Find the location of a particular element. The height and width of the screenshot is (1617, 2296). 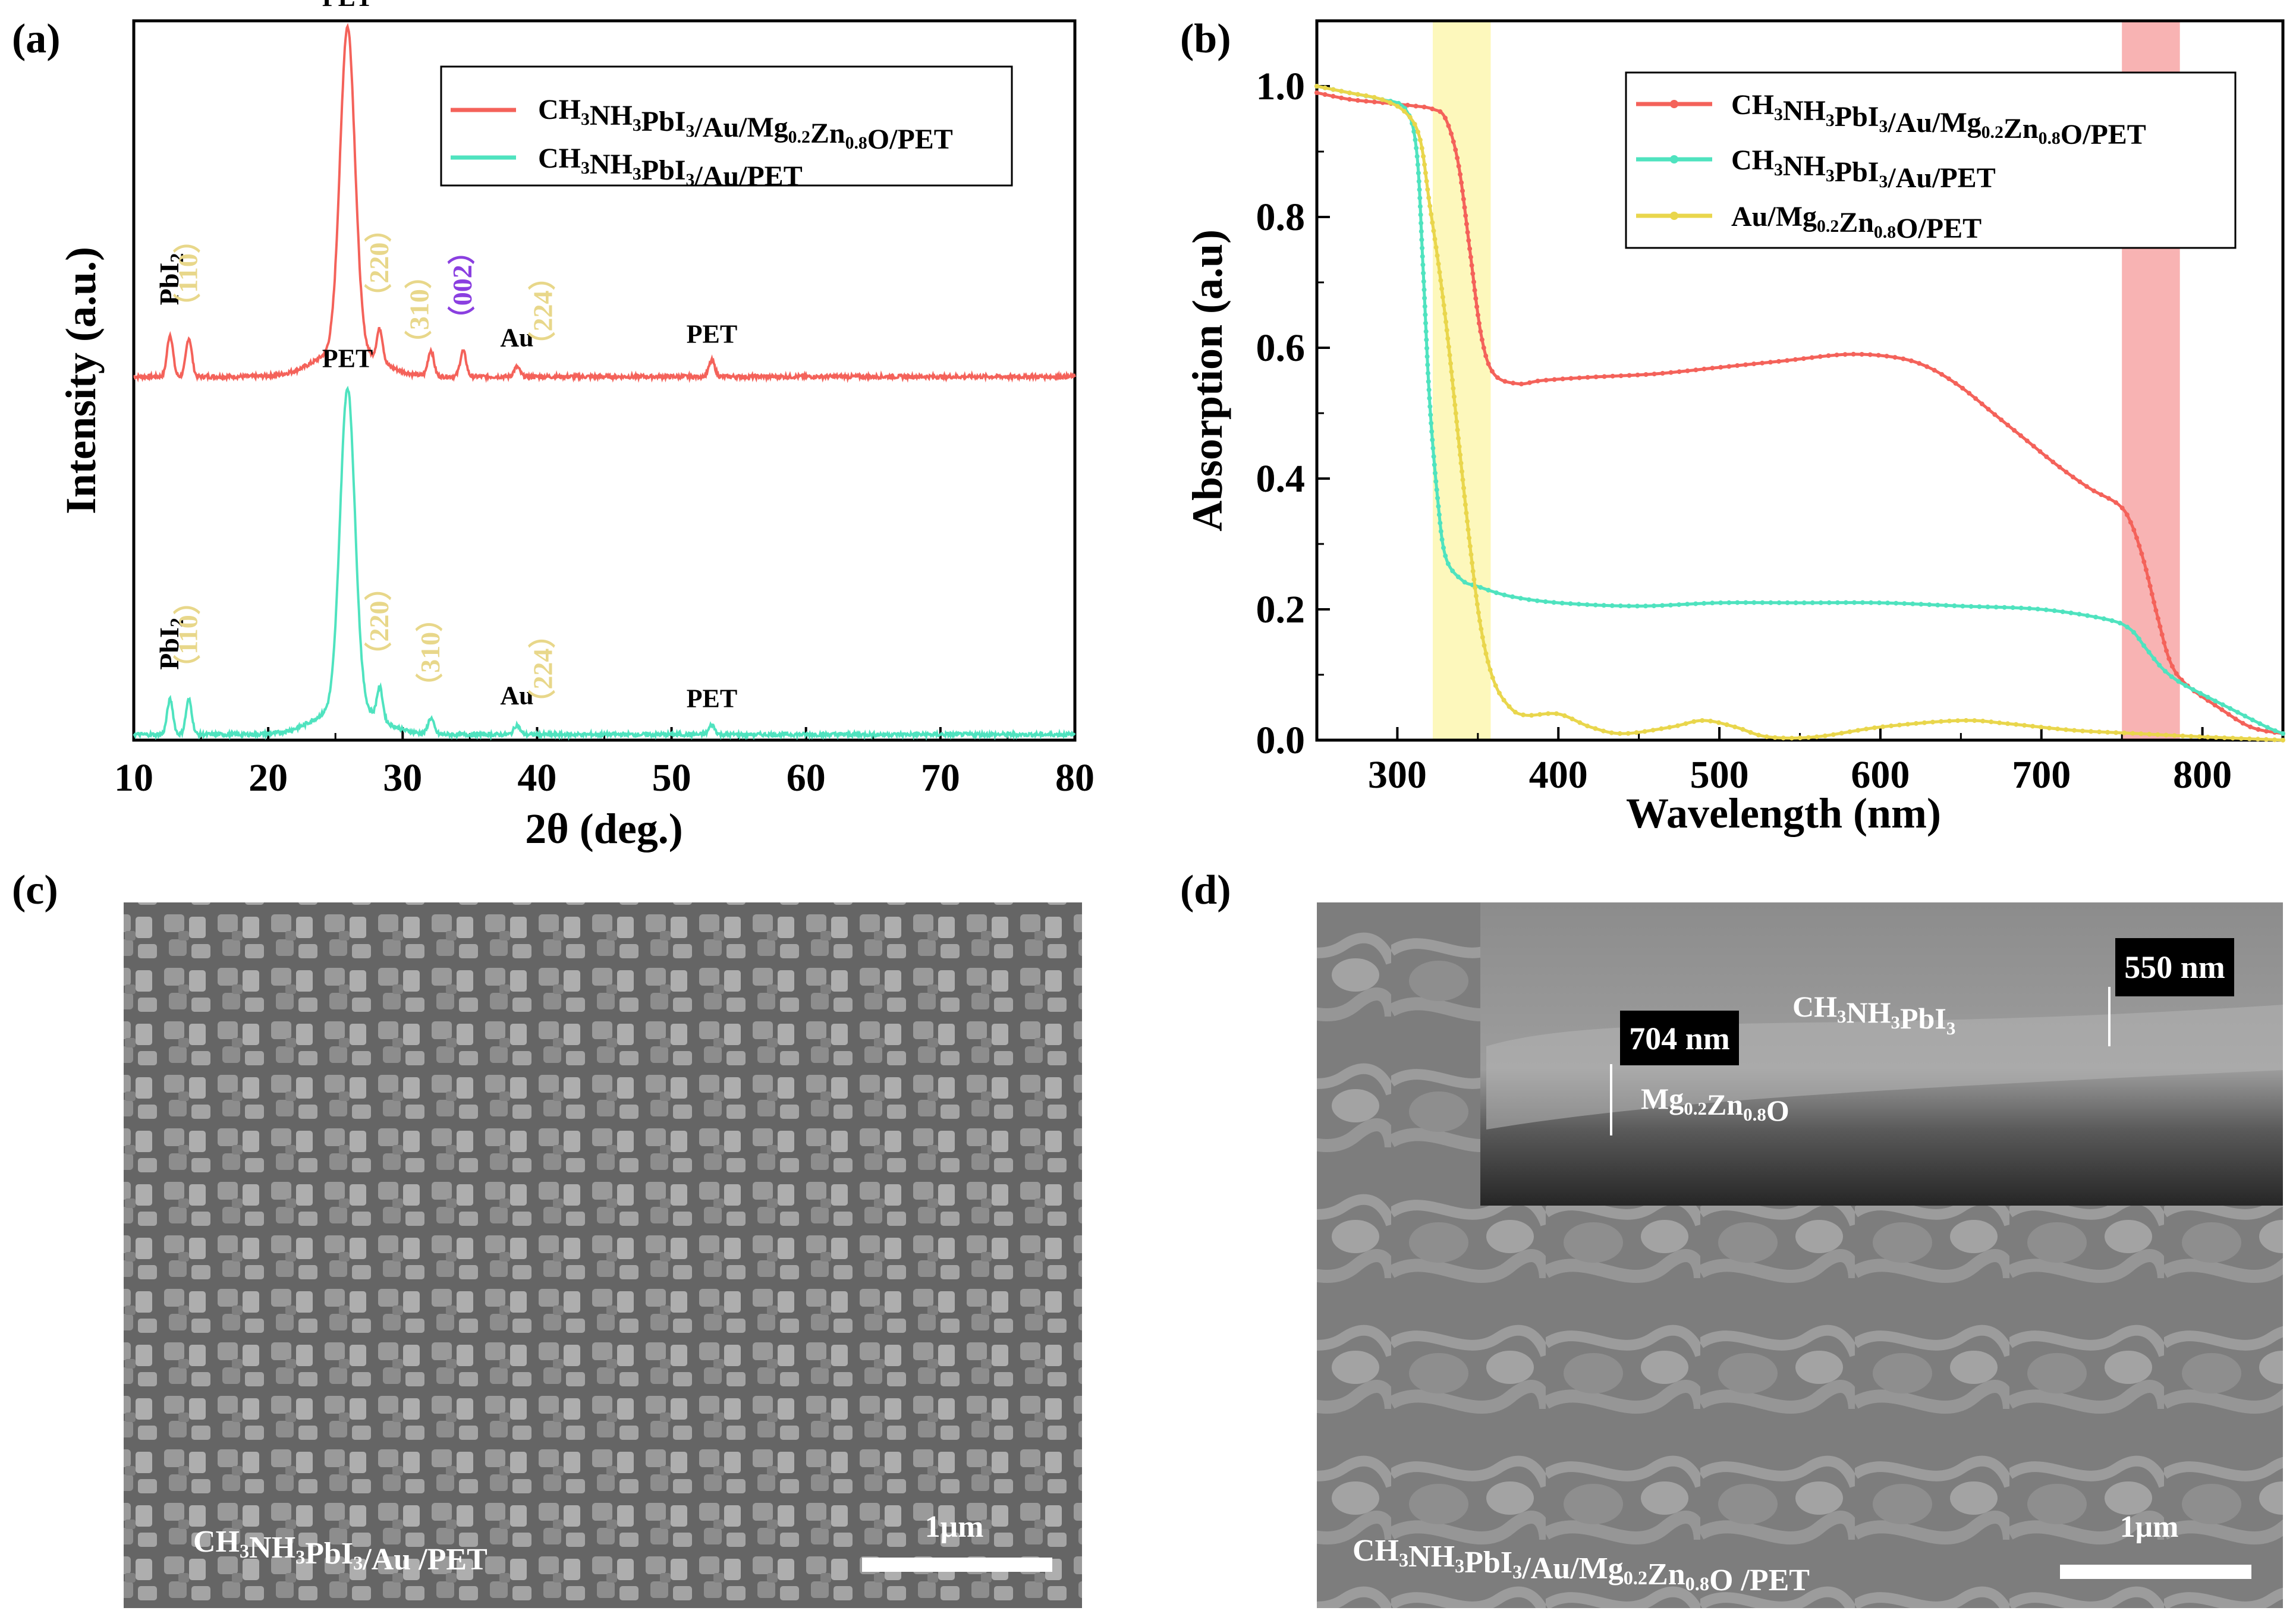

x-tick-label-a: 80 is located at coordinates (1074, 778).